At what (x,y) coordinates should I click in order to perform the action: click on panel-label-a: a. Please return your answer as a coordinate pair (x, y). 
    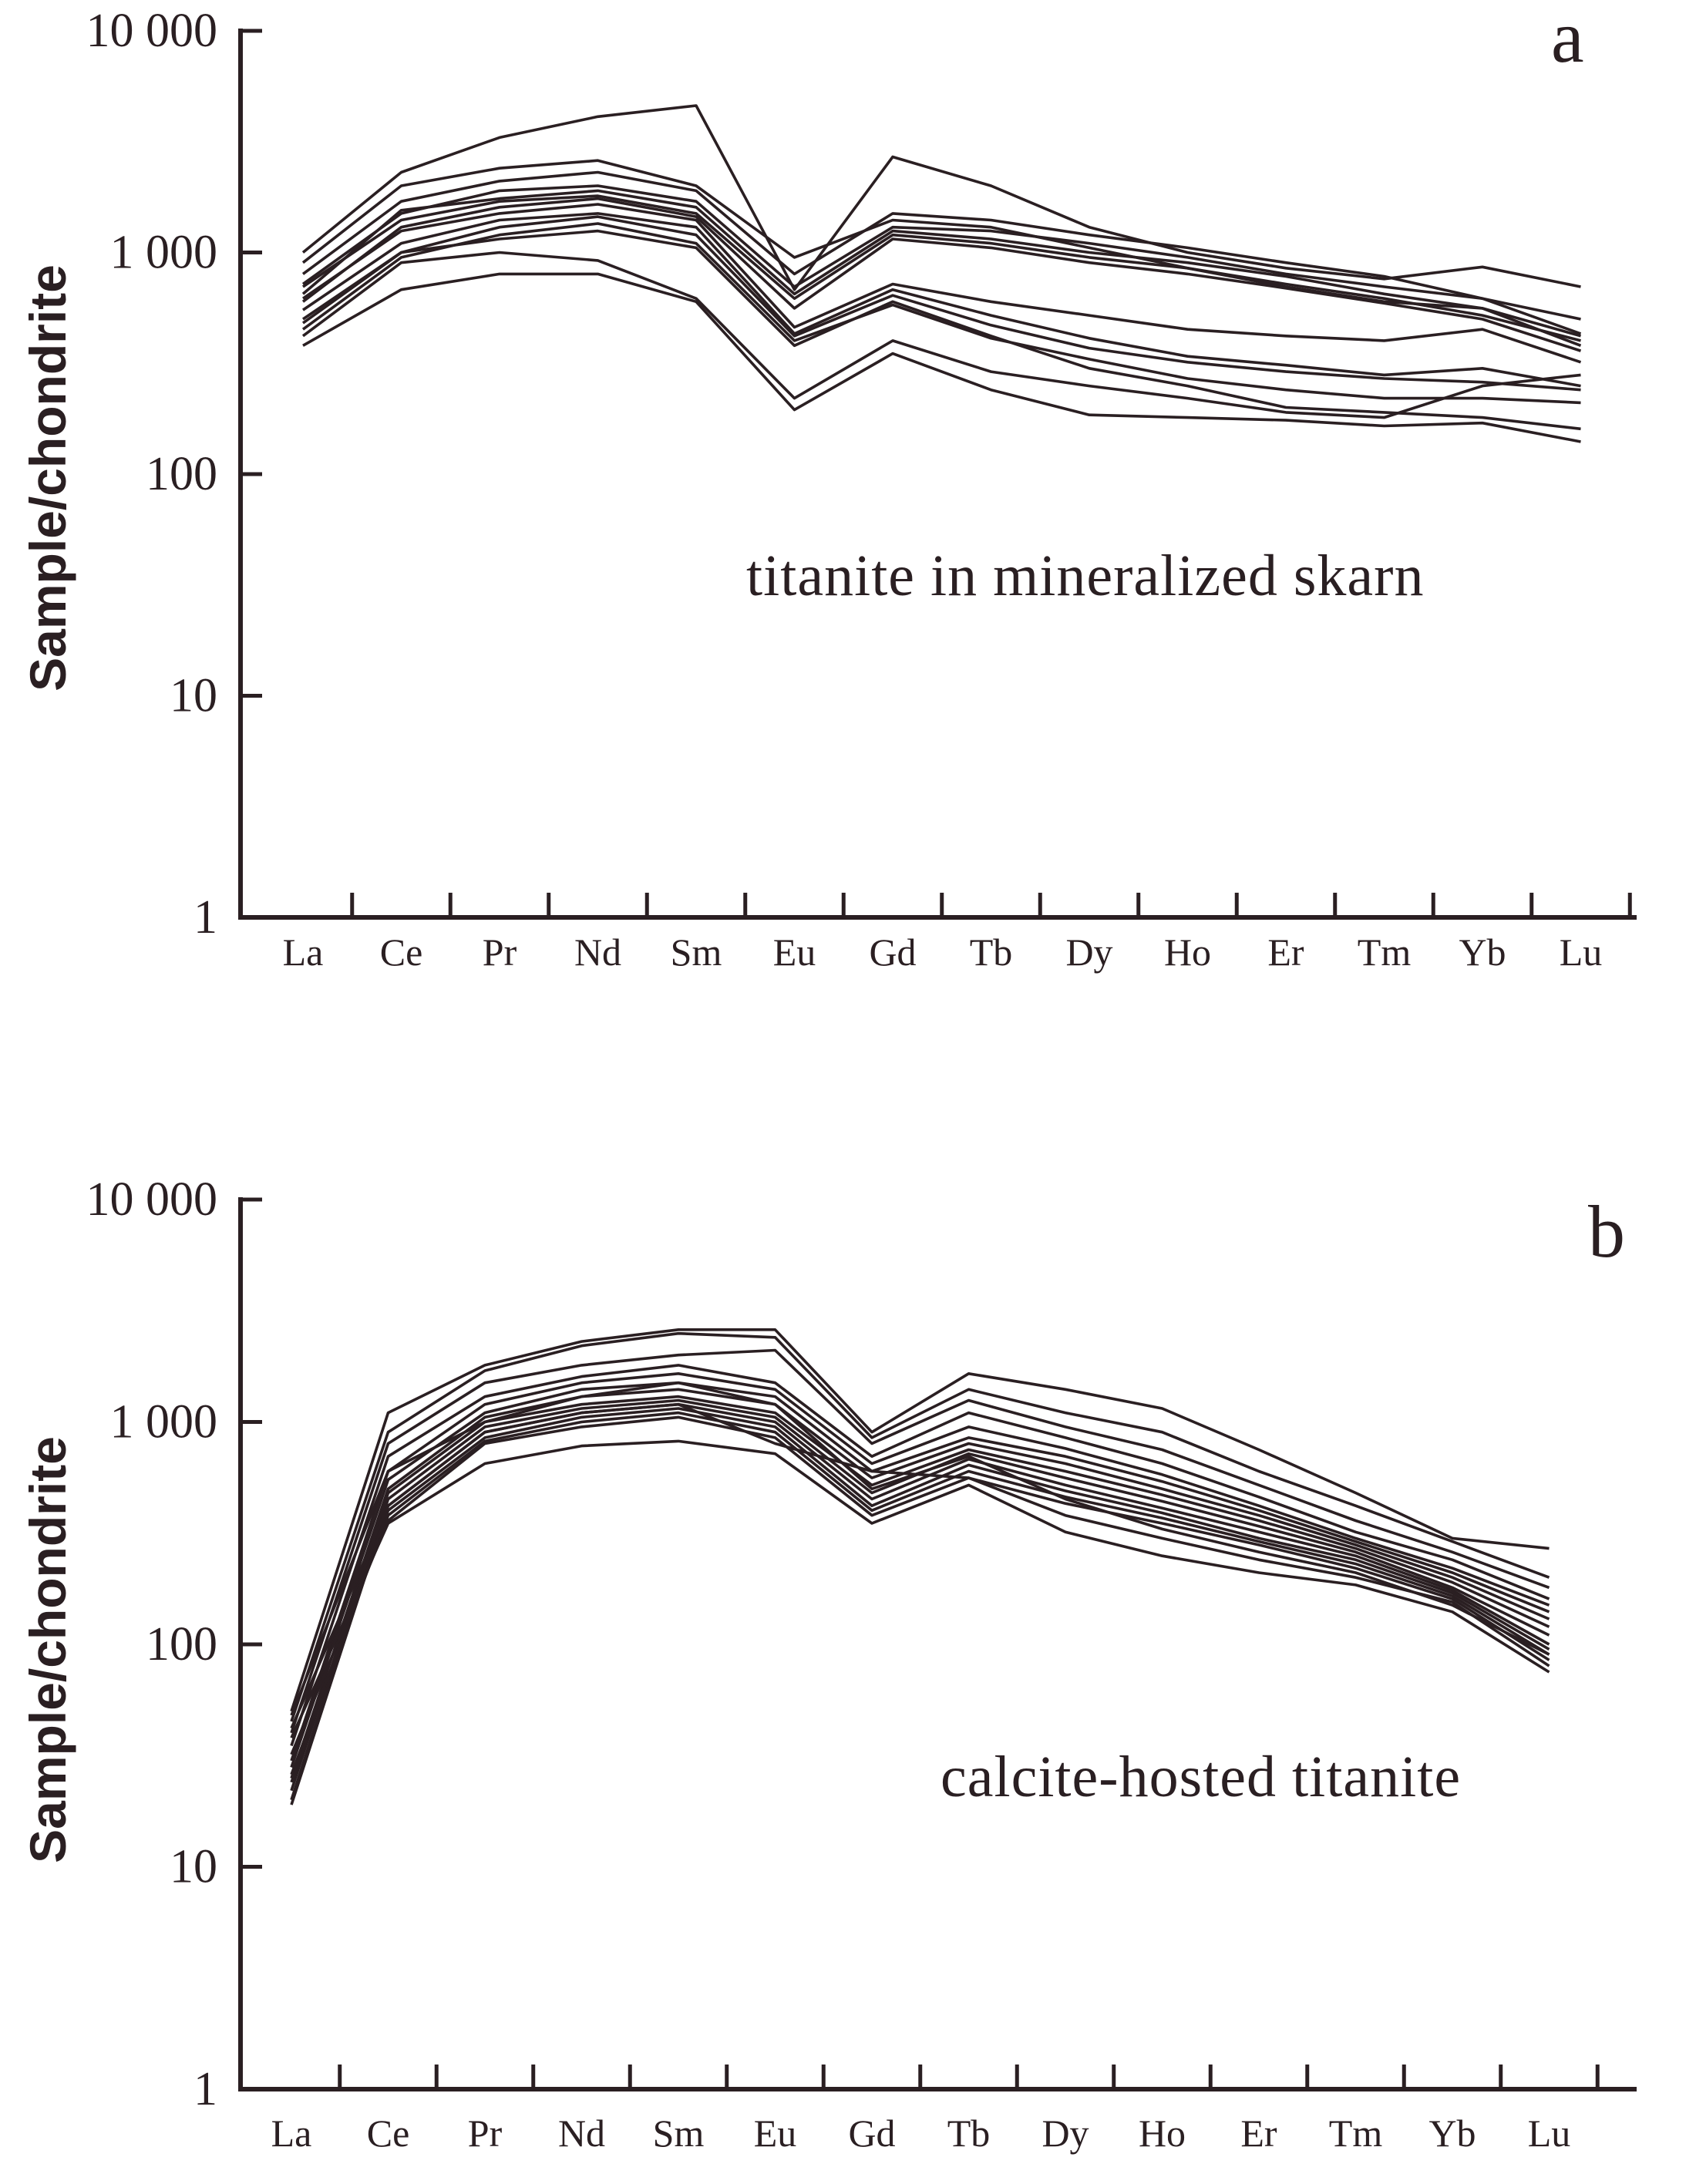
    Looking at the image, I should click on (1567, 39).